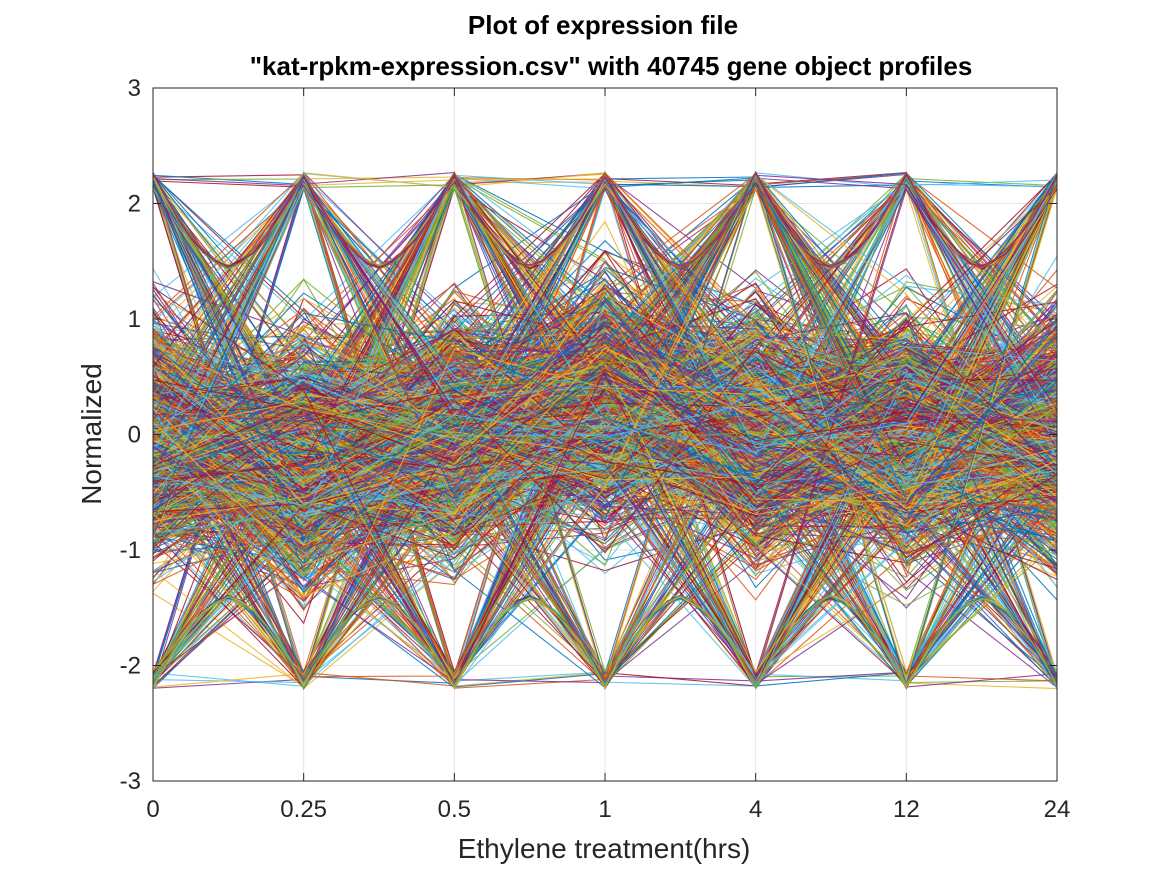  Describe the element at coordinates (130, 550) in the screenshot. I see `y-tick-label: -1` at that location.